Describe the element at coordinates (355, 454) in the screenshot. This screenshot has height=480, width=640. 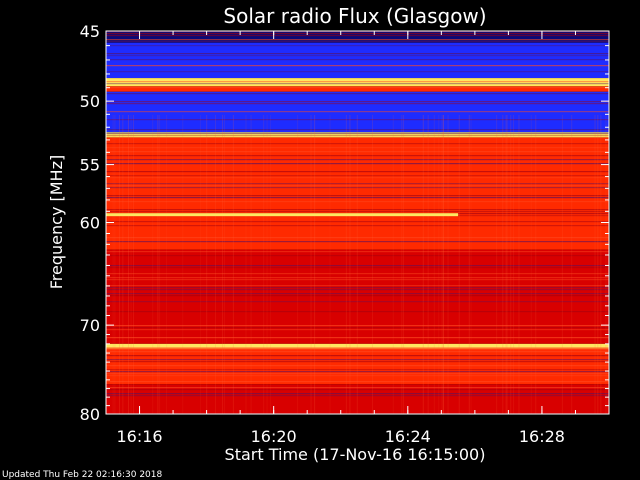
I see `x-axis-title: Start Time (17-Nov-16 16:15:00)` at that location.